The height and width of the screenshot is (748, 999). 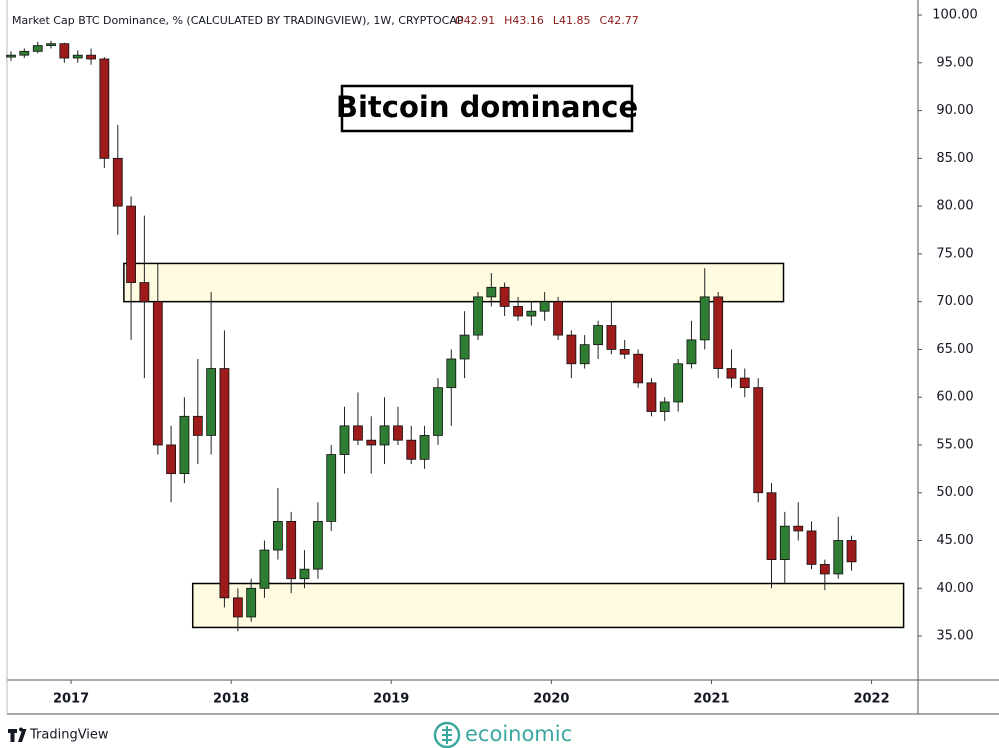 I want to click on x-tick-label: 2018, so click(x=231, y=699).